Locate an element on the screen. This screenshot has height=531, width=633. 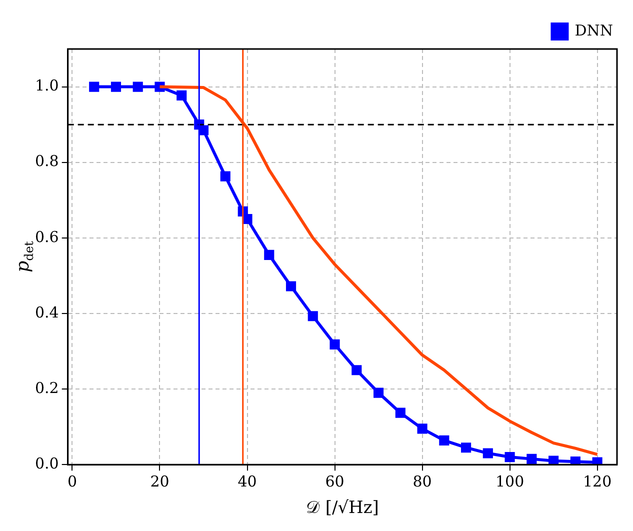
x-tick-label: 60 is located at coordinates (334, 481).